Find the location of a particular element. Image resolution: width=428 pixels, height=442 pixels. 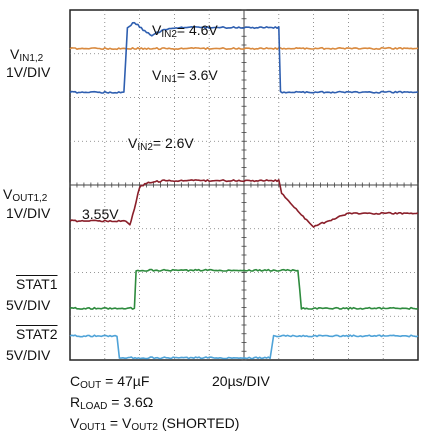

footer-cout-sub: OUT is located at coordinates (91, 385).